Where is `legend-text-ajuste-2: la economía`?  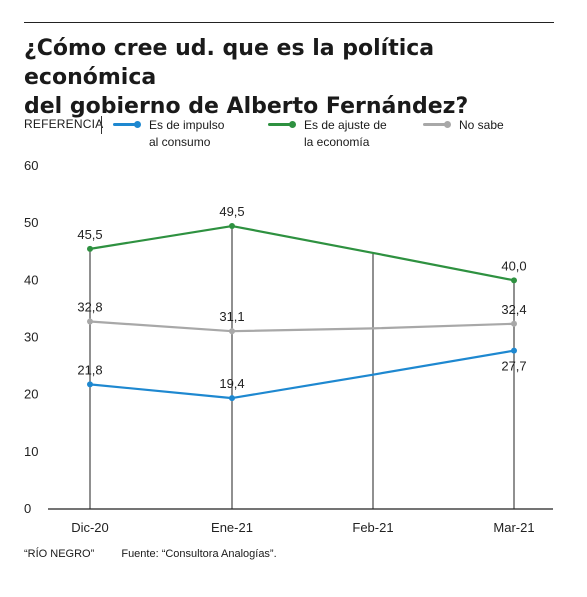
legend-text-ajuste-2: la economía is located at coordinates (337, 142).